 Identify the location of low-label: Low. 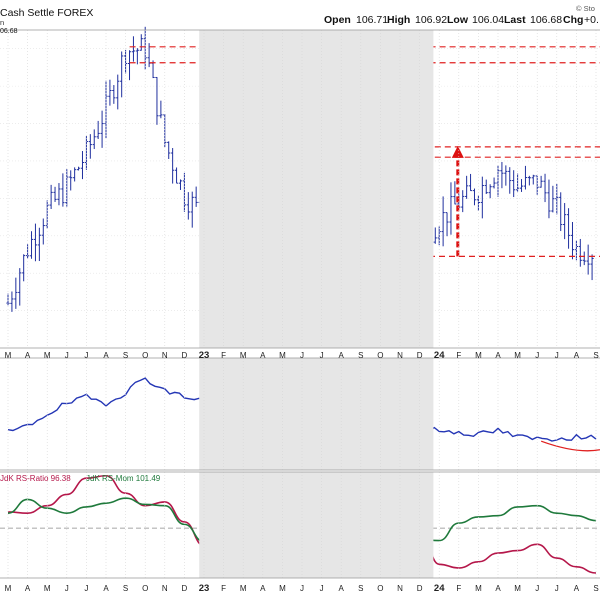
(458, 20).